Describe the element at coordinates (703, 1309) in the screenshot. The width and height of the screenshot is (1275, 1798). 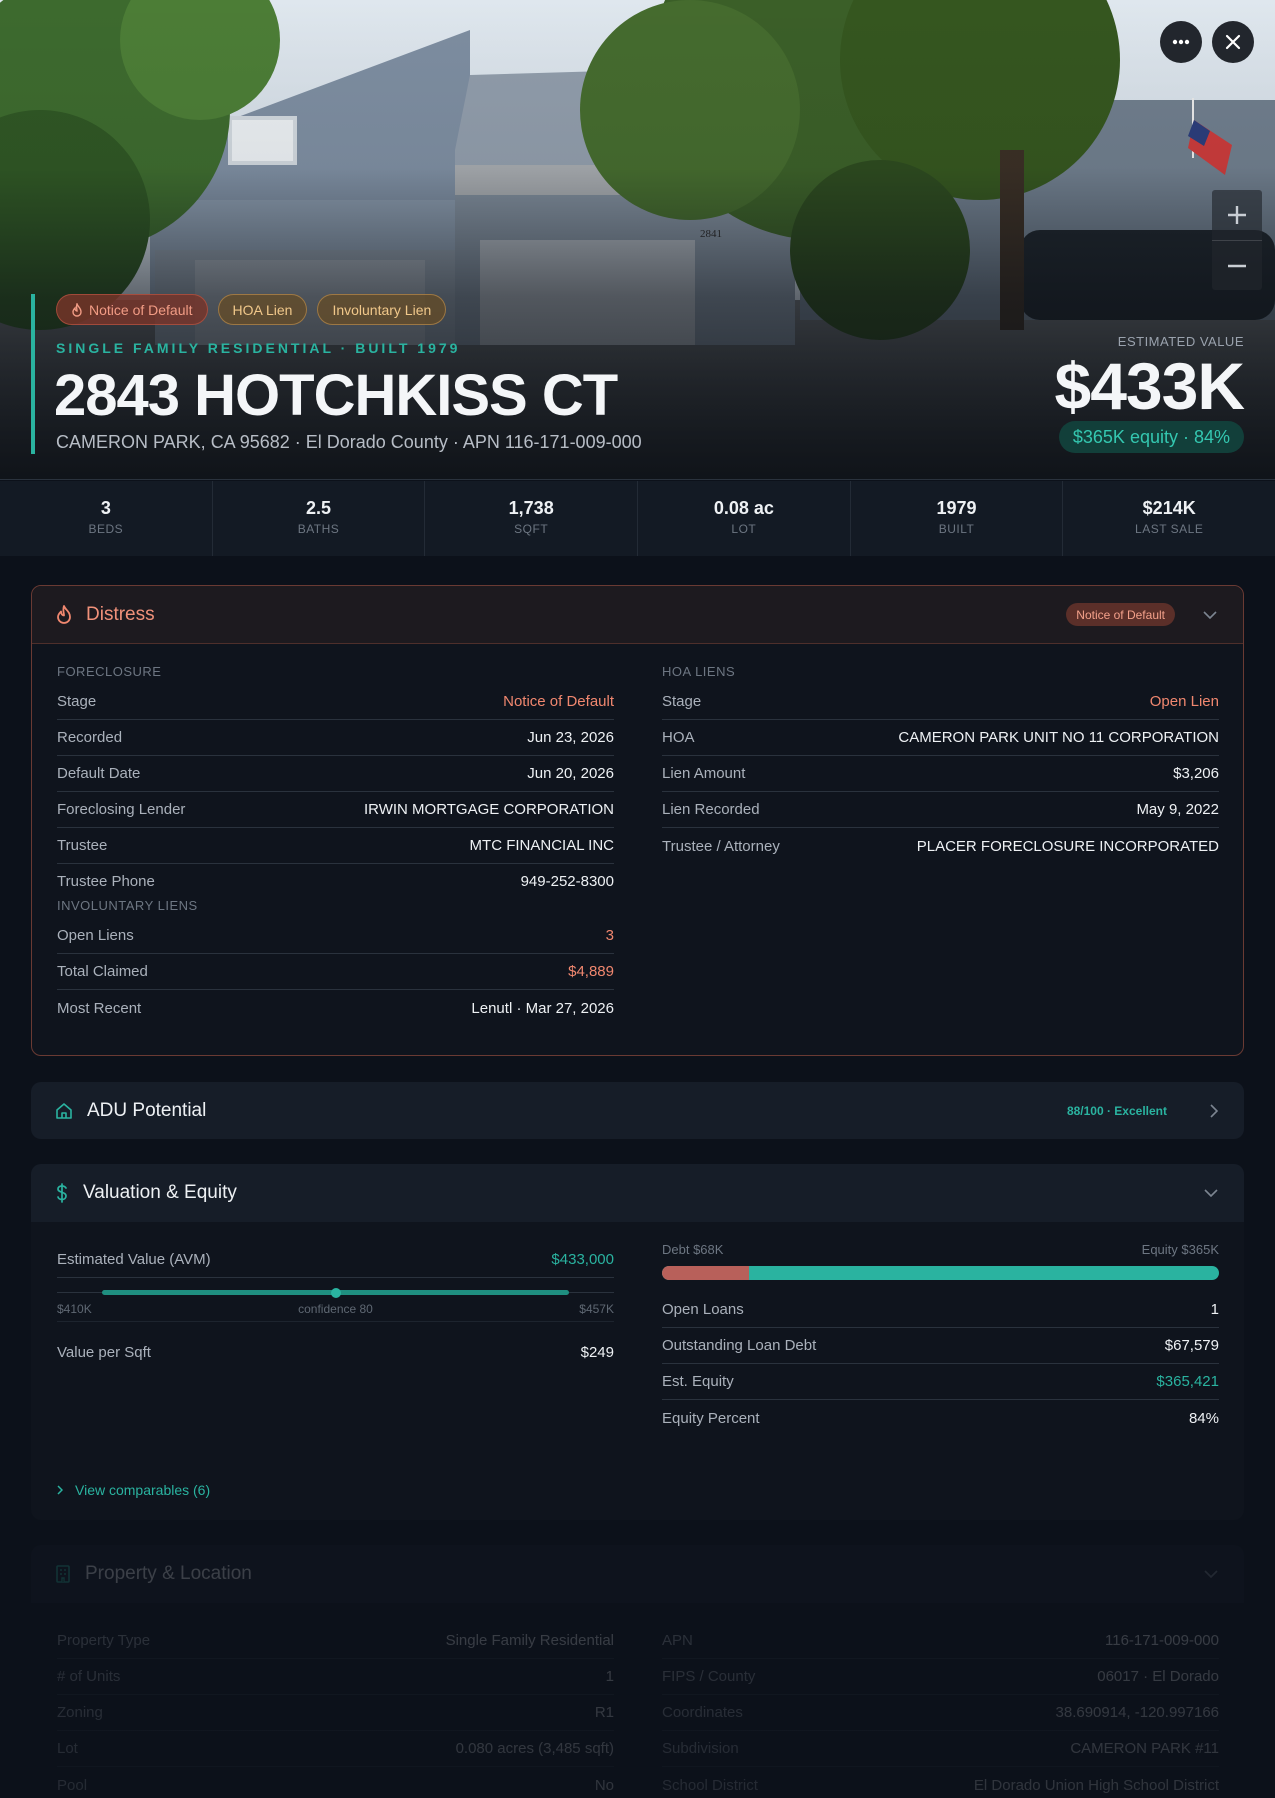
I see `row-key: Open Loans` at that location.